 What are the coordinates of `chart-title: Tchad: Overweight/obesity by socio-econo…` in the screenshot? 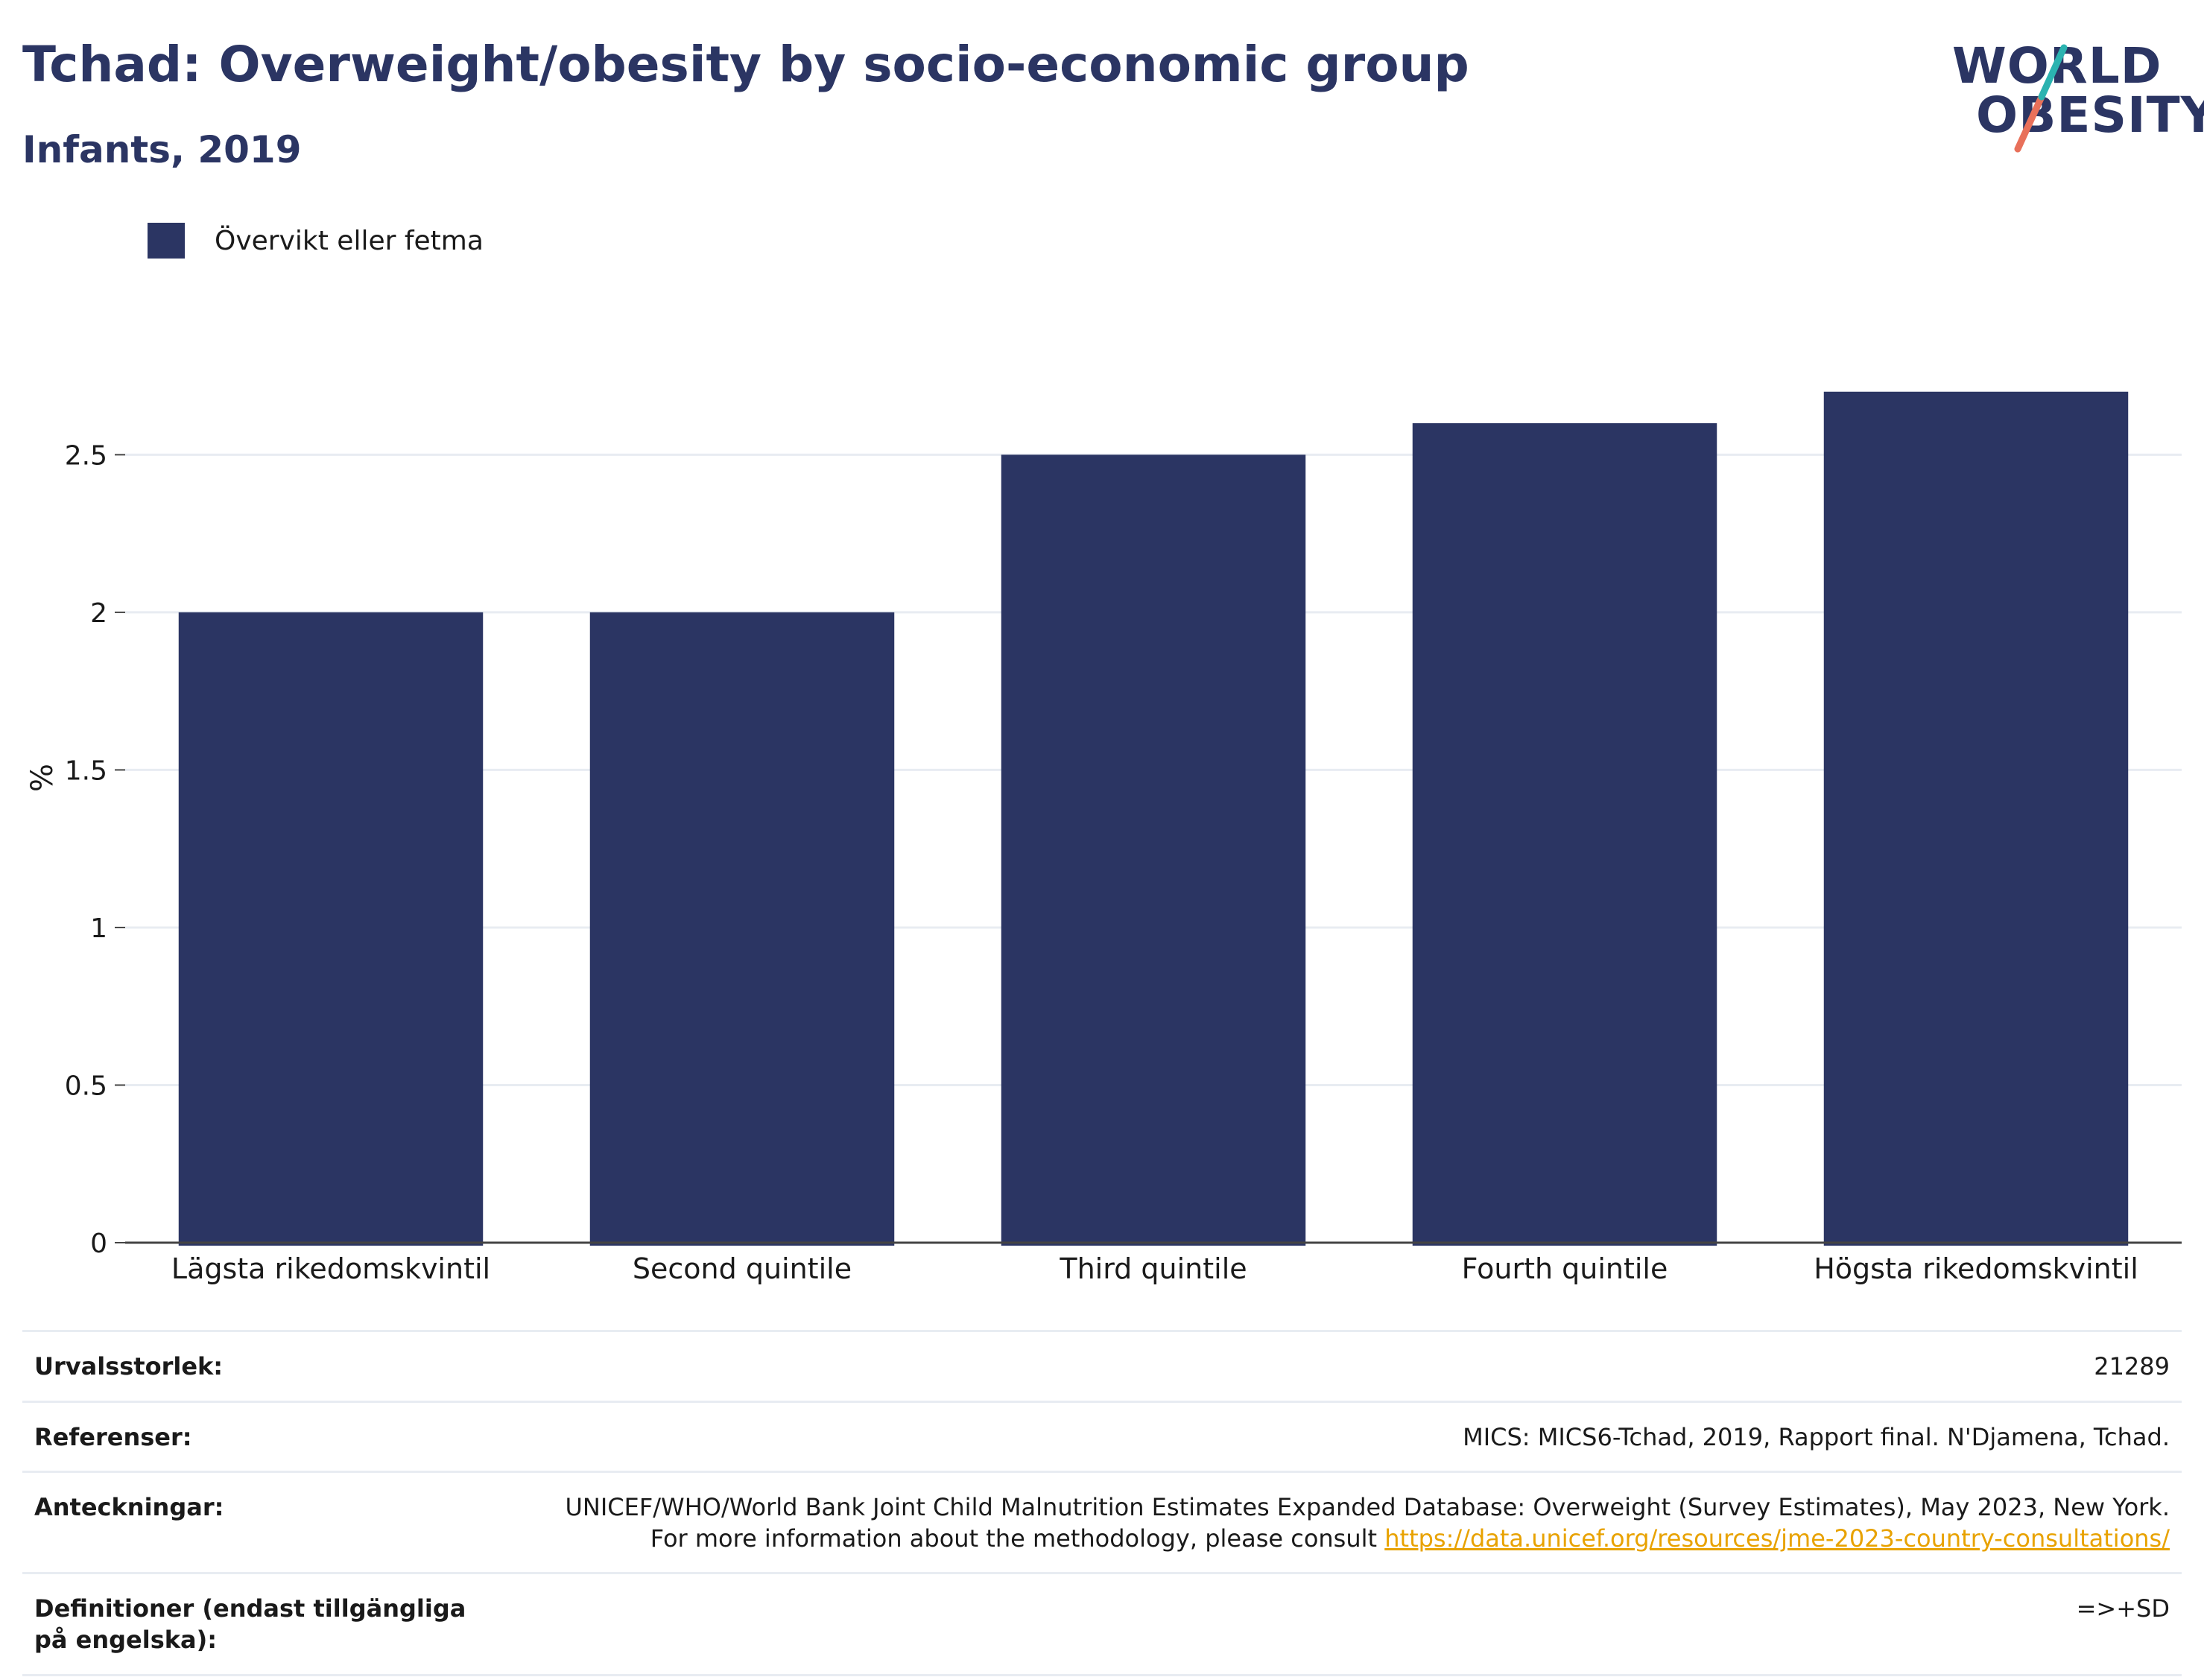 It's located at (745, 64).